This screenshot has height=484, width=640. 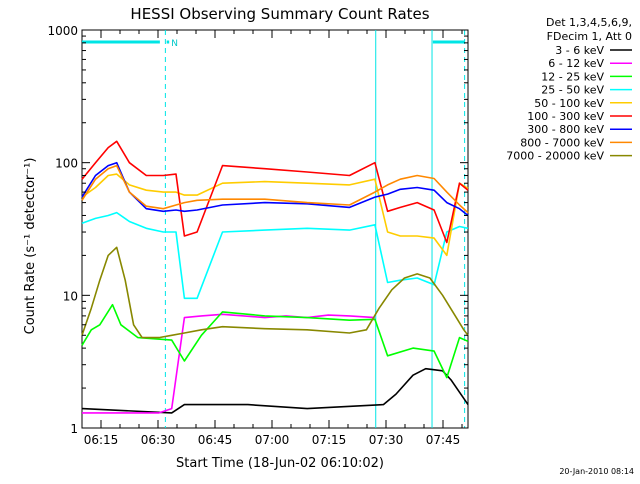 What do you see at coordinates (74, 429) in the screenshot?
I see `y-tick-label: 1` at bounding box center [74, 429].